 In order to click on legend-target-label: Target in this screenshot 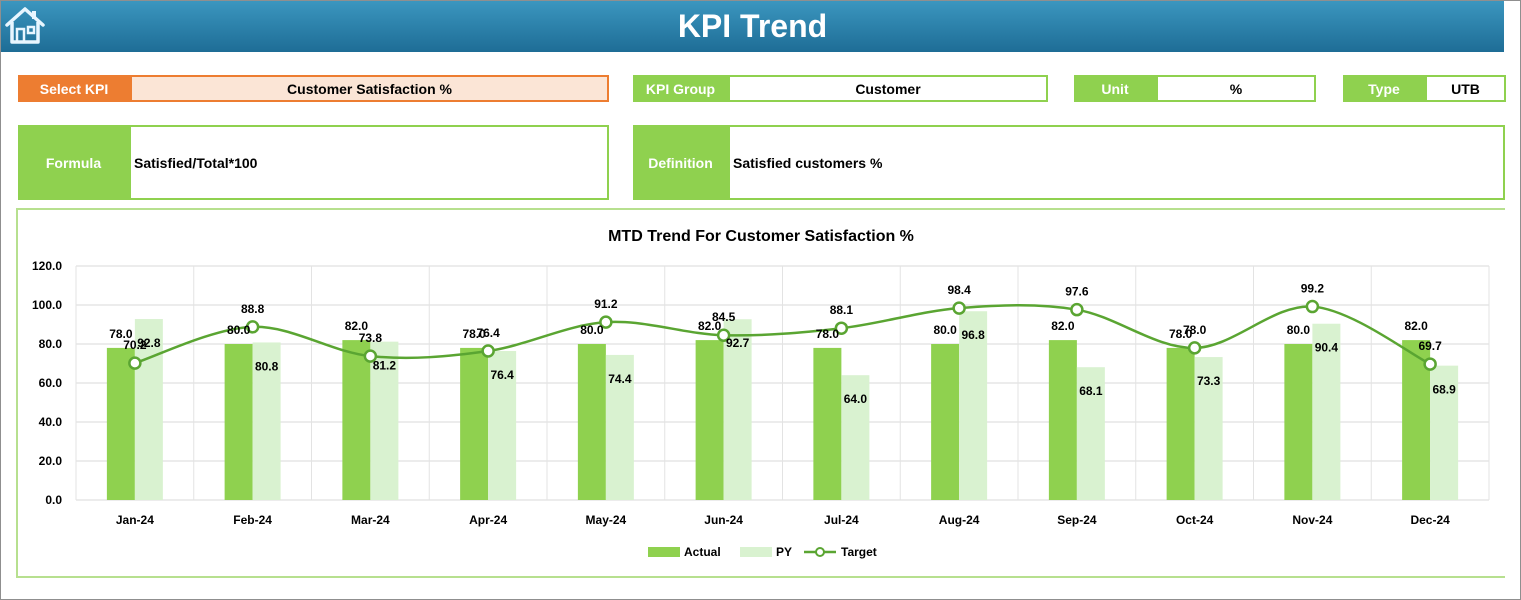, I will do `click(859, 552)`.